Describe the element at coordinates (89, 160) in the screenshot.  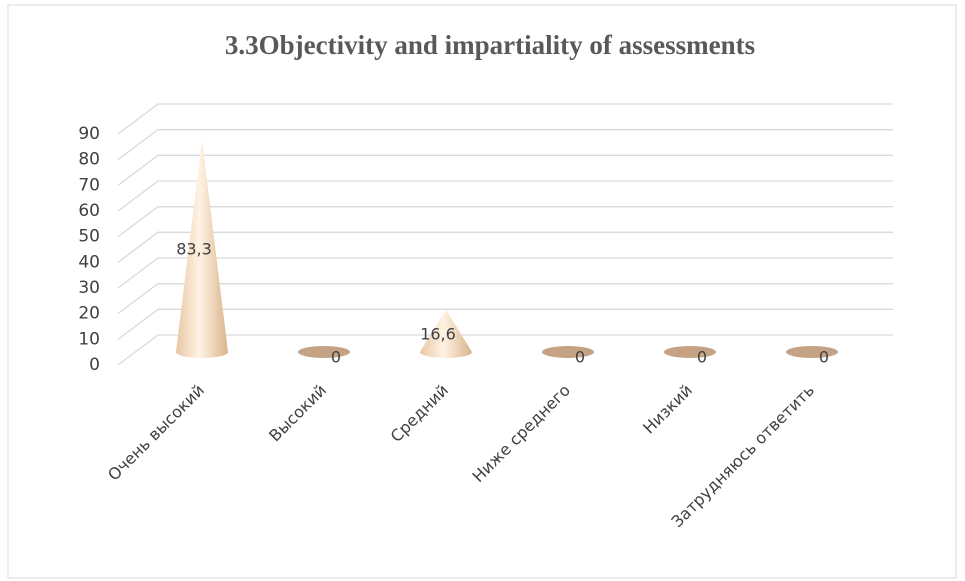
I see `y-tick-label: 80` at that location.